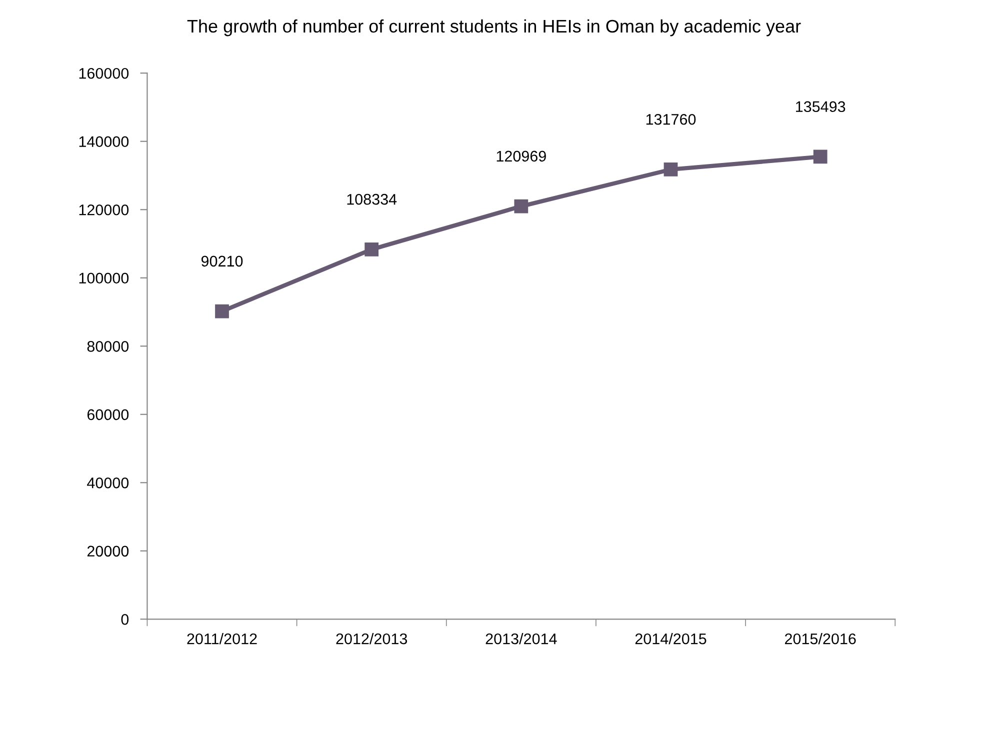 Image resolution: width=988 pixels, height=731 pixels. I want to click on y-tick-label: 80000, so click(108, 346).